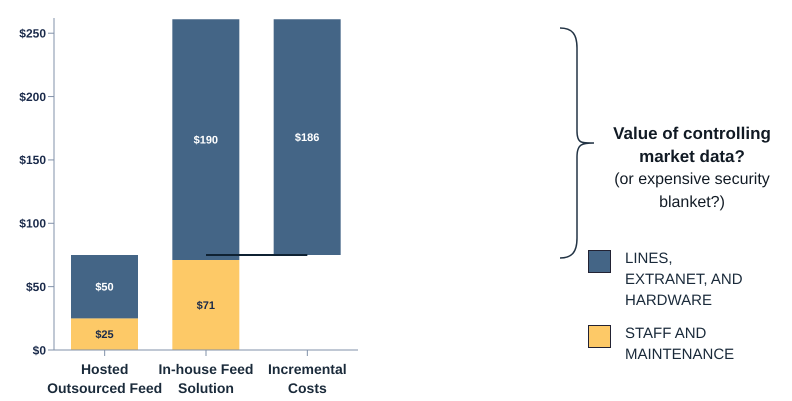  I want to click on data-label: $71, so click(206, 306).